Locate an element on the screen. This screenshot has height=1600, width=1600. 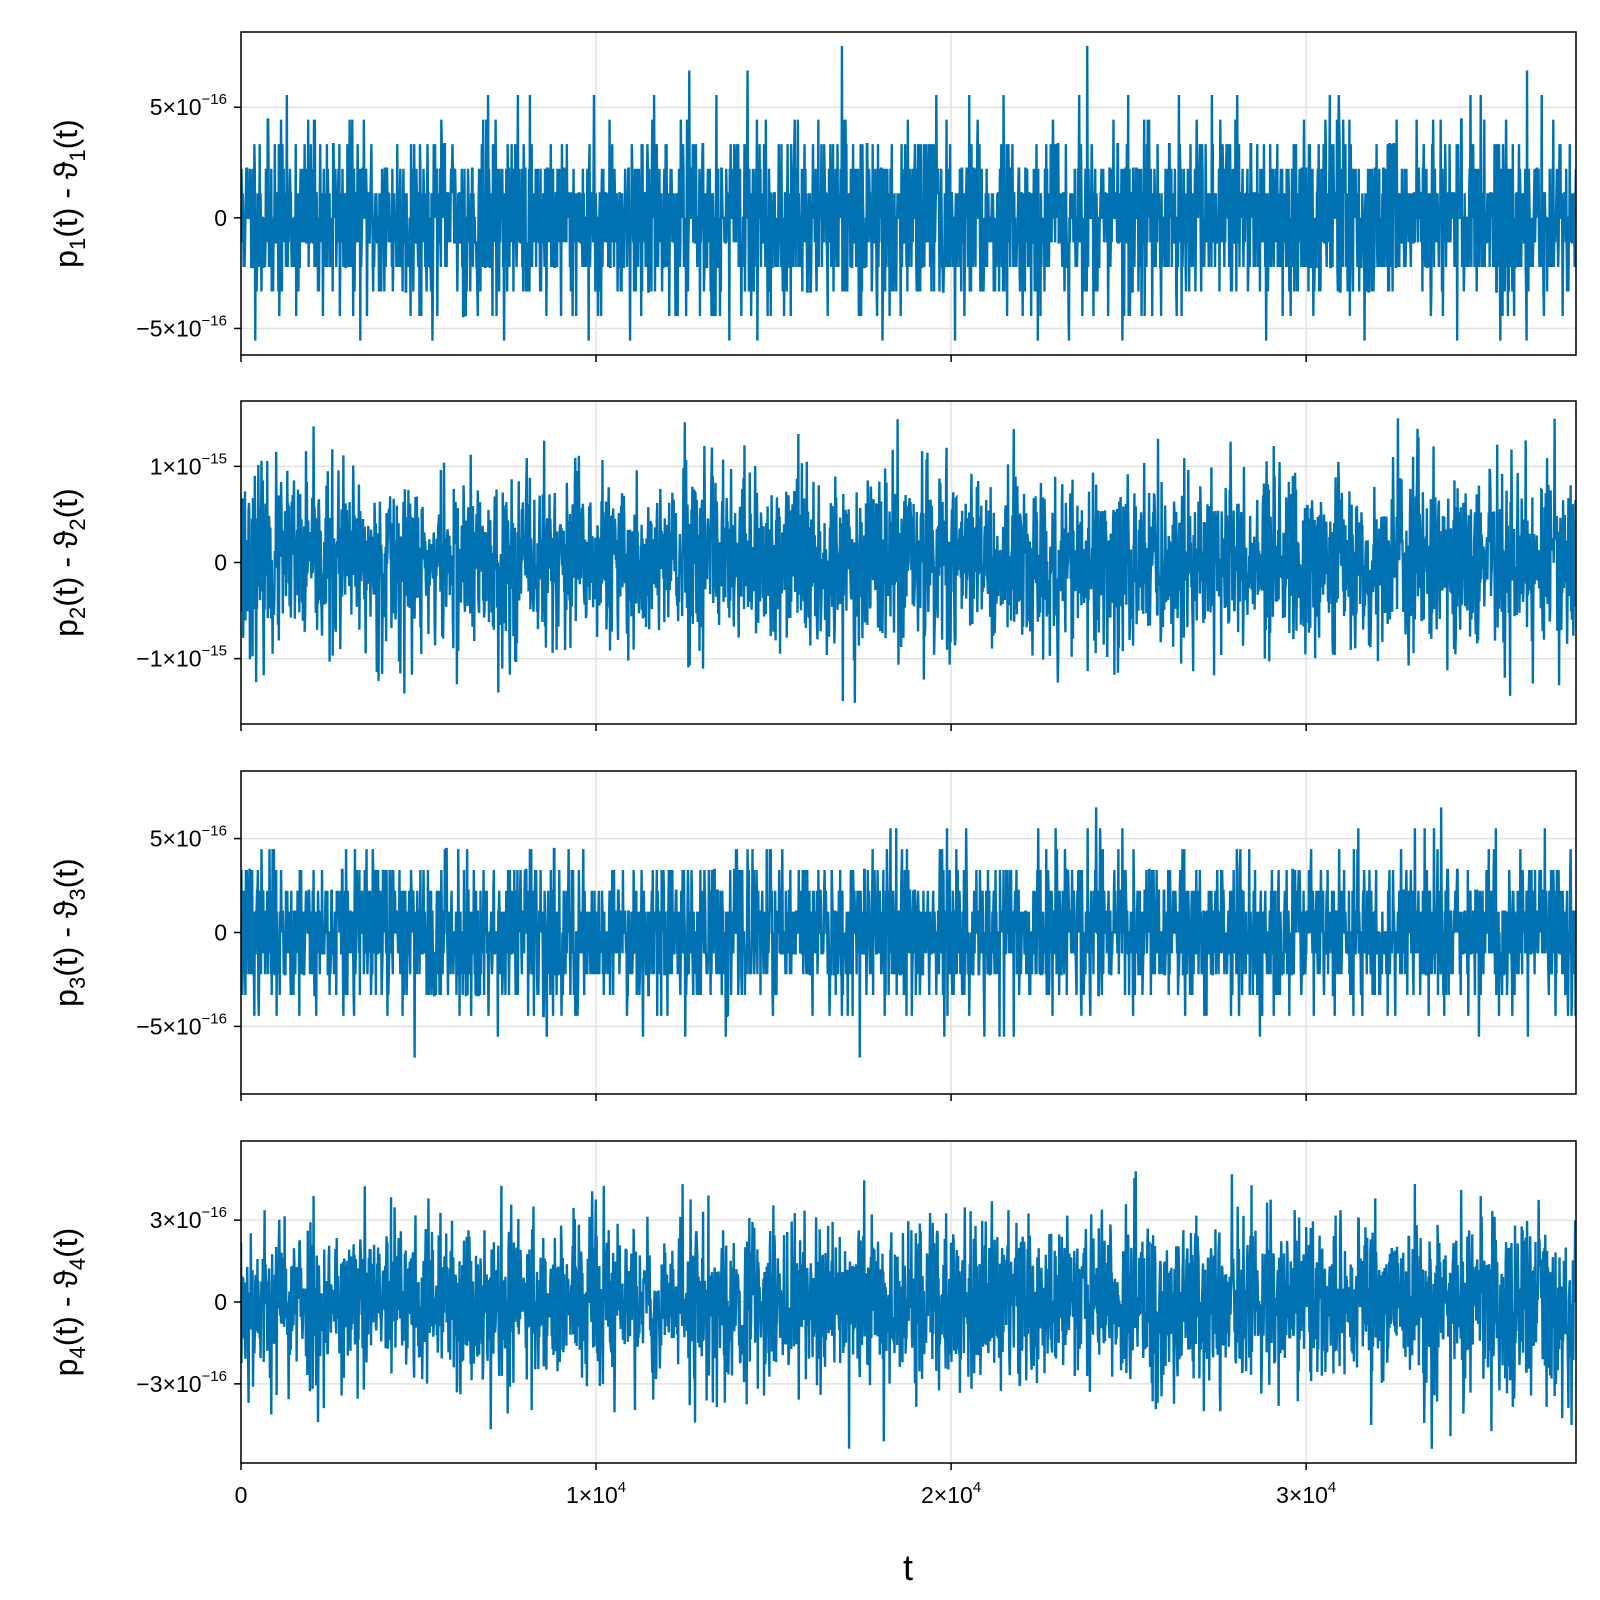
y-tick-label: −3×10⁻¹⁶ is located at coordinates (181, 1382).